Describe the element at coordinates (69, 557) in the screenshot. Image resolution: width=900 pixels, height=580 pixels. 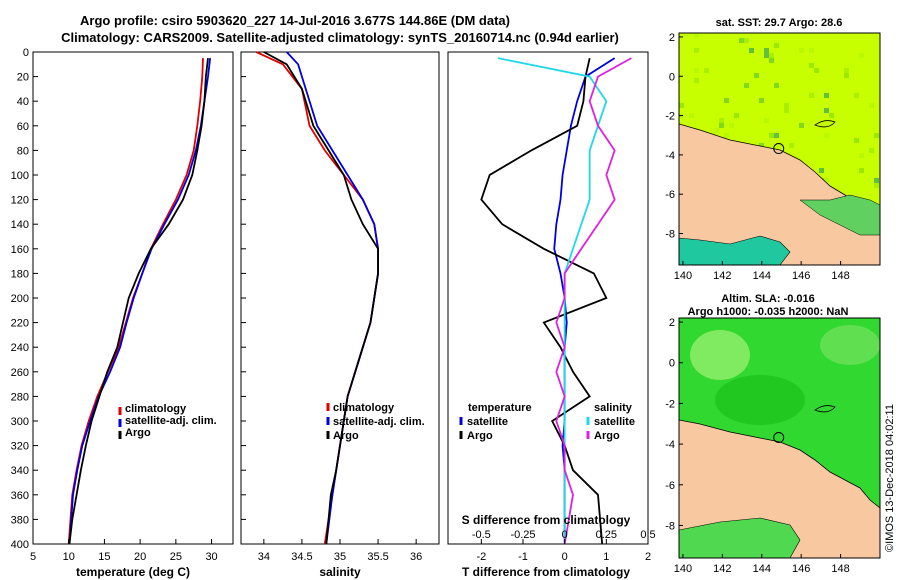
I see `x-tick-label: 10` at that location.